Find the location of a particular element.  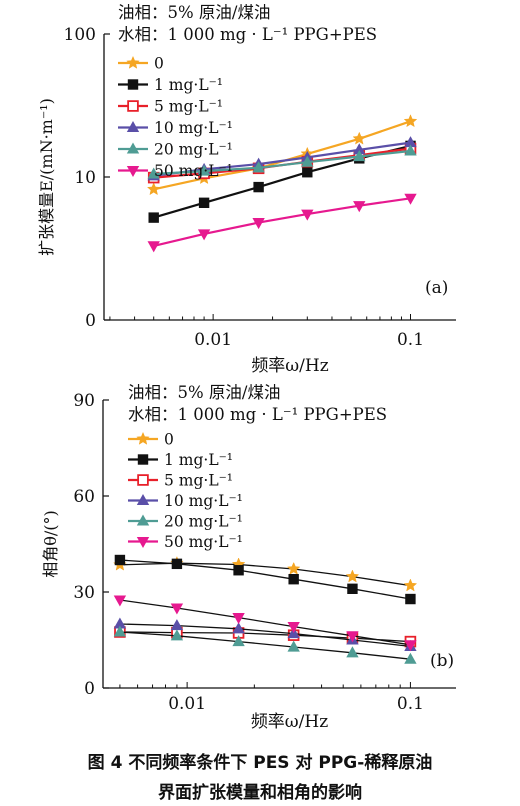

y-tick-label: 90 is located at coordinates (84, 401).